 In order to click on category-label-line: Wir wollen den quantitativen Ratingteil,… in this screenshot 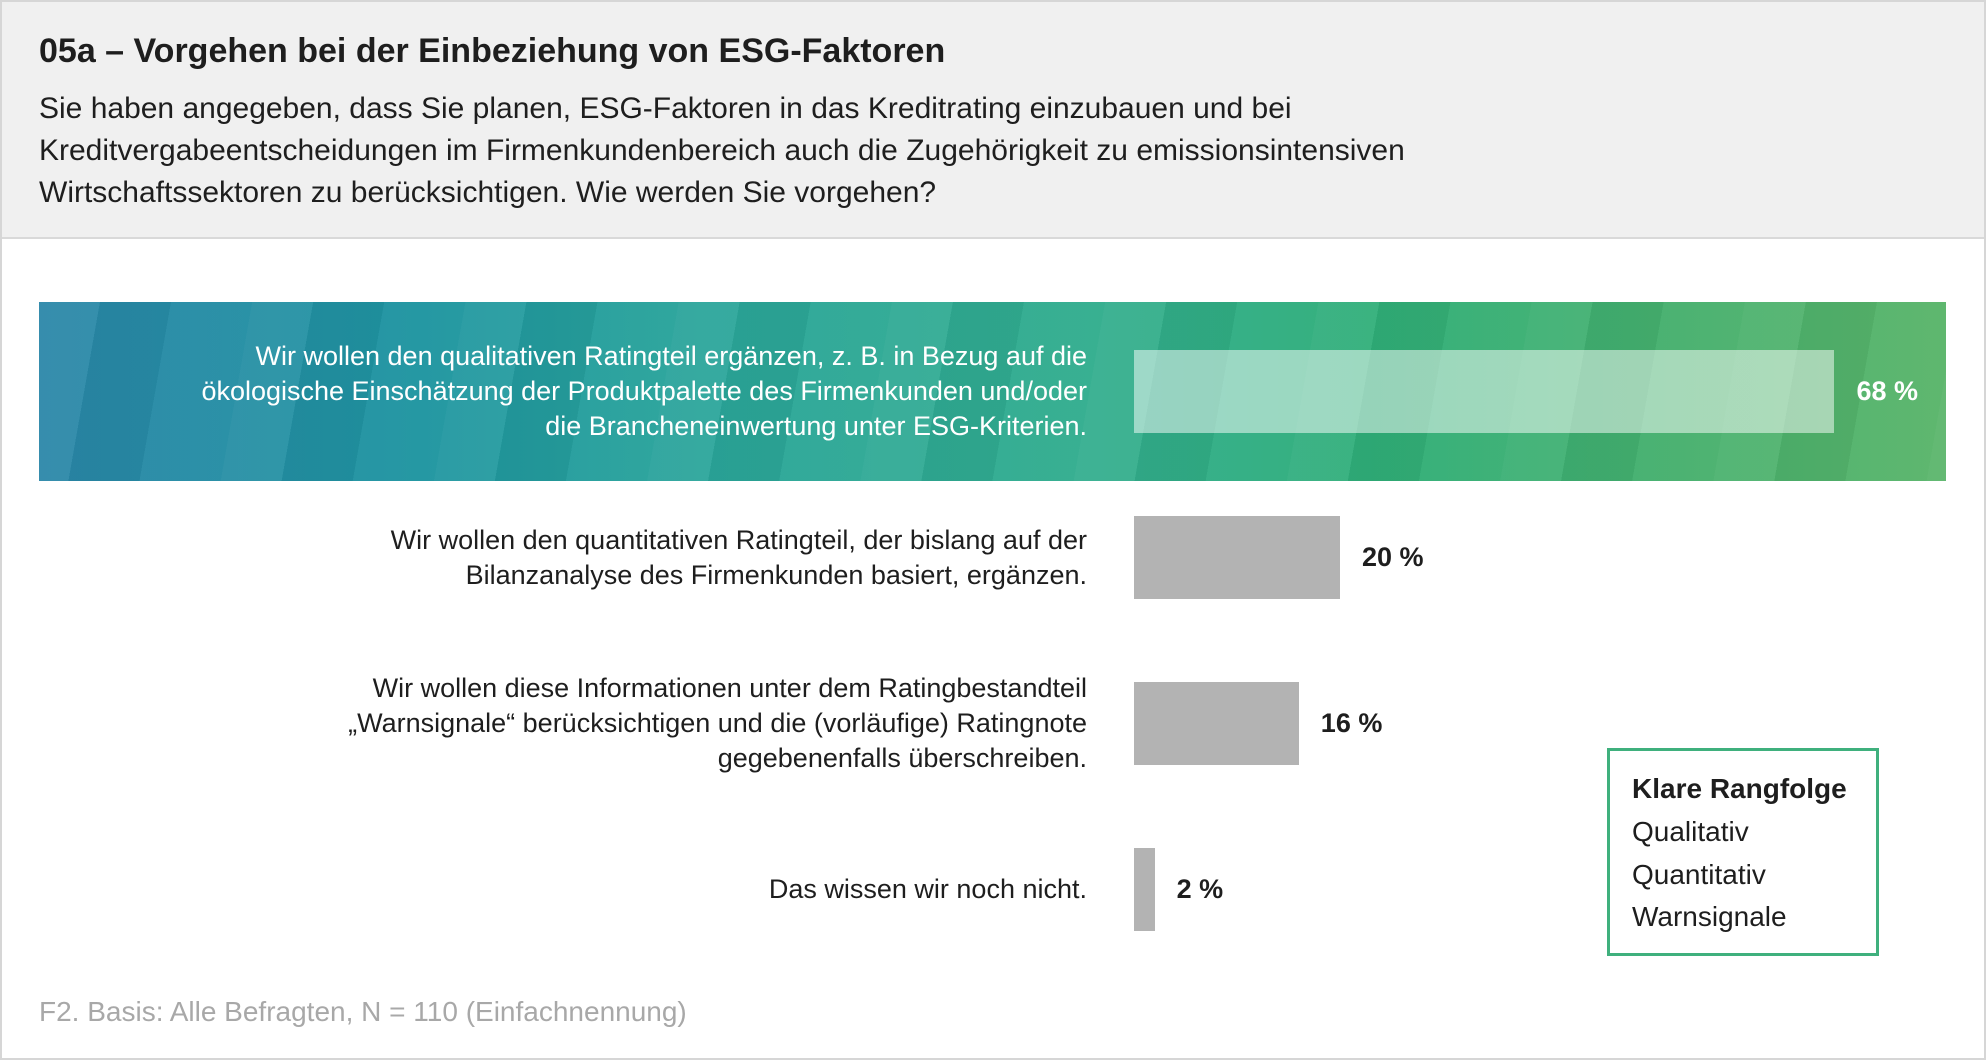, I will do `click(738, 539)`.